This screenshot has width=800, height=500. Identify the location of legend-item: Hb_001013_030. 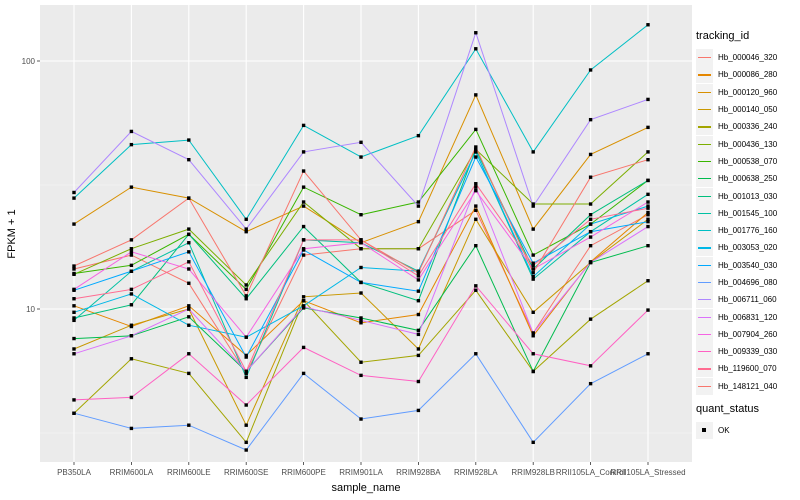
(746, 196).